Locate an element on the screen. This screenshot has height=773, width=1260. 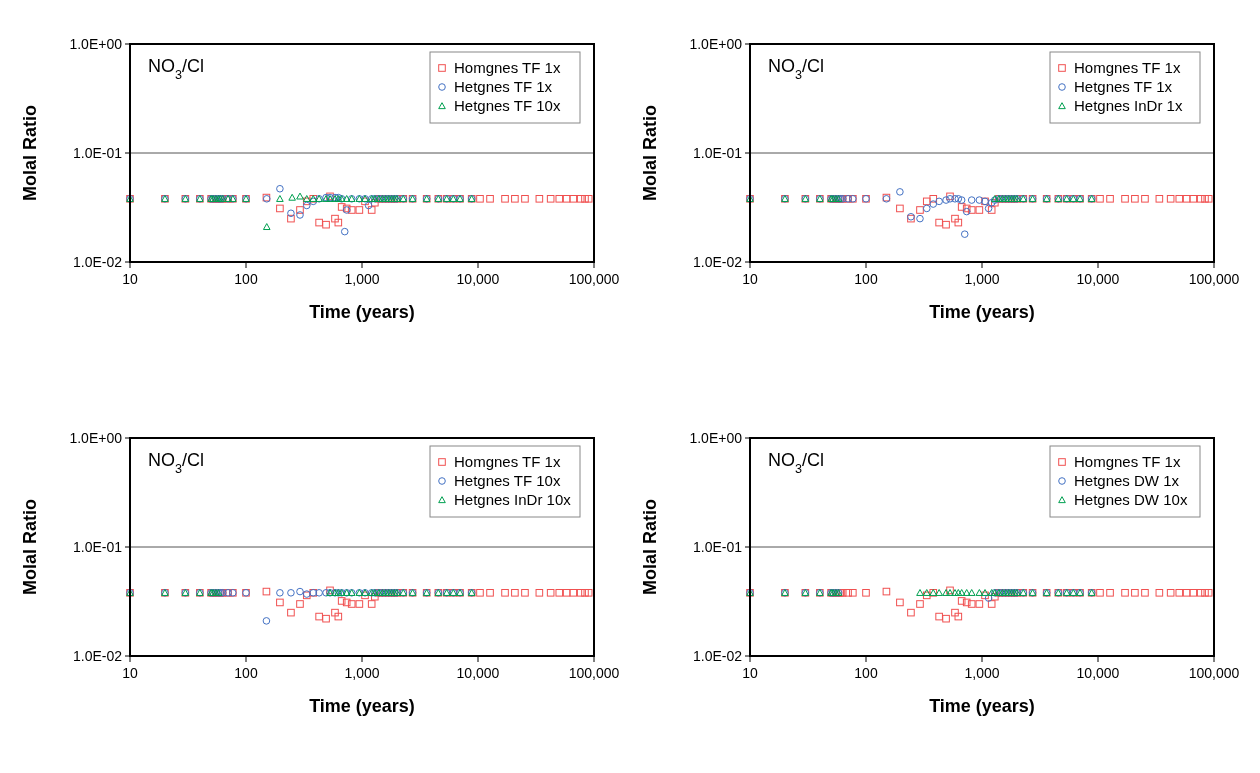
legend-label: Hetgnes DW 10x is located at coordinates (1131, 500).